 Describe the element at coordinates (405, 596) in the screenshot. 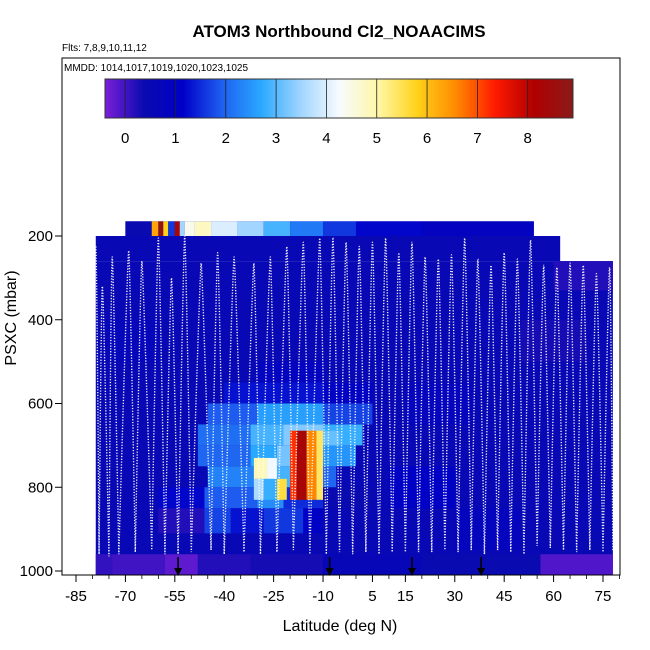

I see `x-tick-label: 15` at that location.